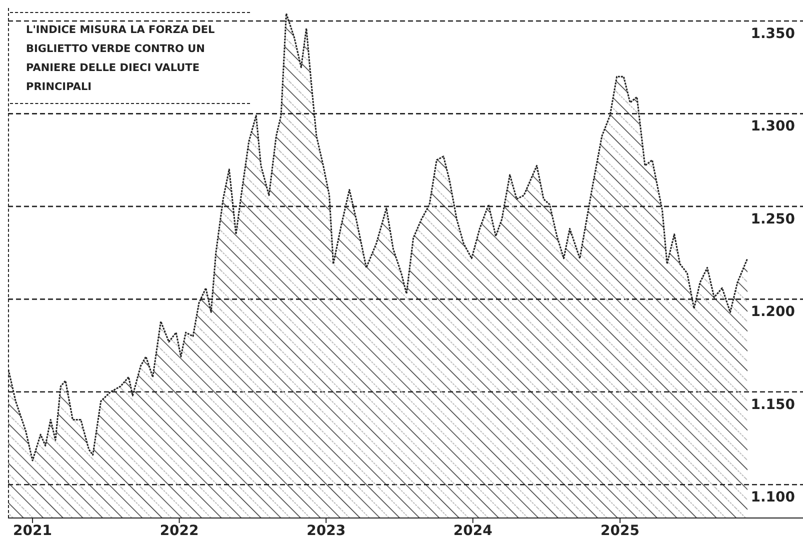 The height and width of the screenshot is (553, 803). I want to click on note-box: L'INDICE MISURA LA FORZA DEL BIGLIETTO VERDE CONTRO UN PANIERE DELLE DIECI VALUTE PRINCIPALI, so click(130, 58).